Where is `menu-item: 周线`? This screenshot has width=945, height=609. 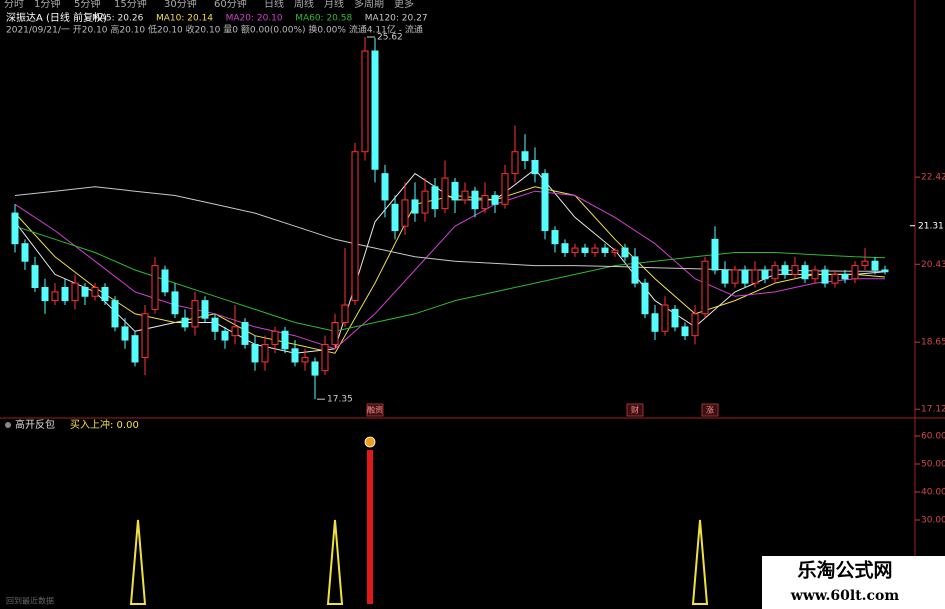 menu-item: 周线 is located at coordinates (304, 5).